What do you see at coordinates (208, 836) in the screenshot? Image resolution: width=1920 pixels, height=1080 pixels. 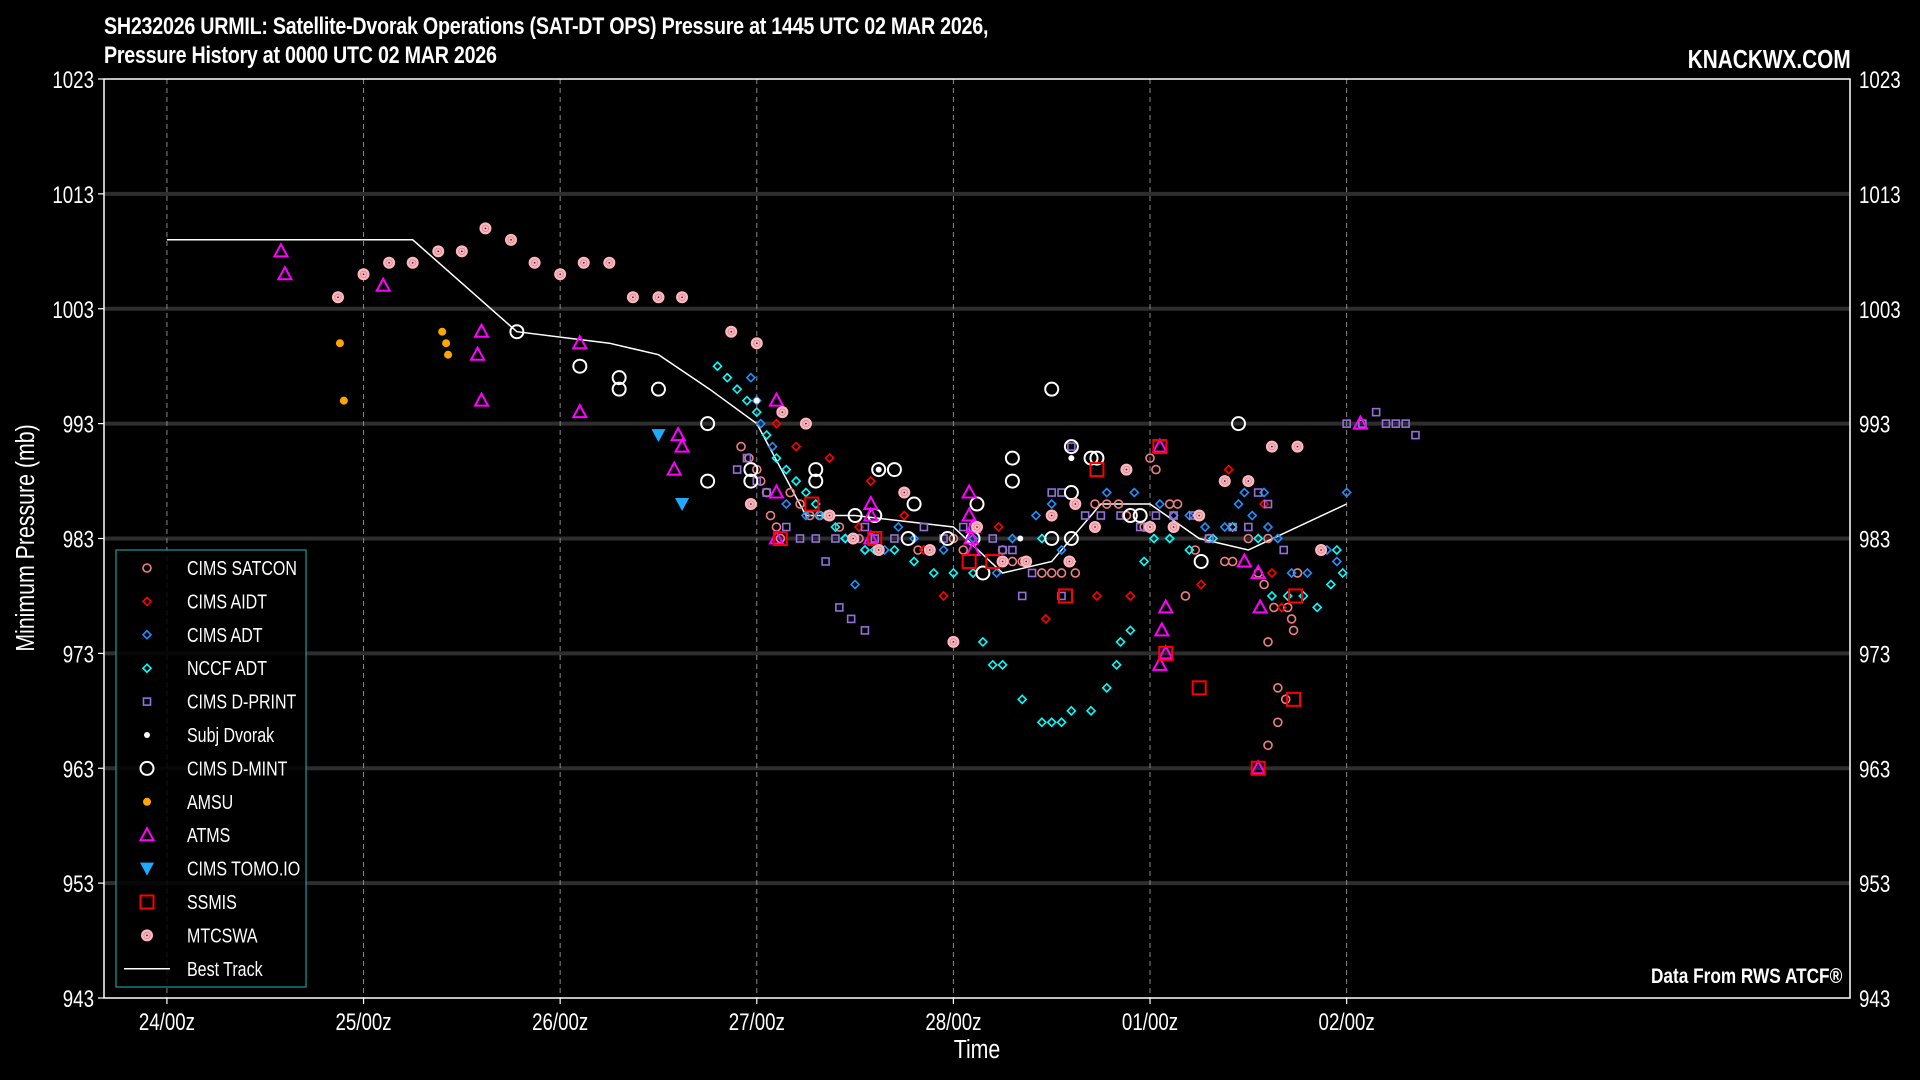 I see `legend-label: ATMS` at bounding box center [208, 836].